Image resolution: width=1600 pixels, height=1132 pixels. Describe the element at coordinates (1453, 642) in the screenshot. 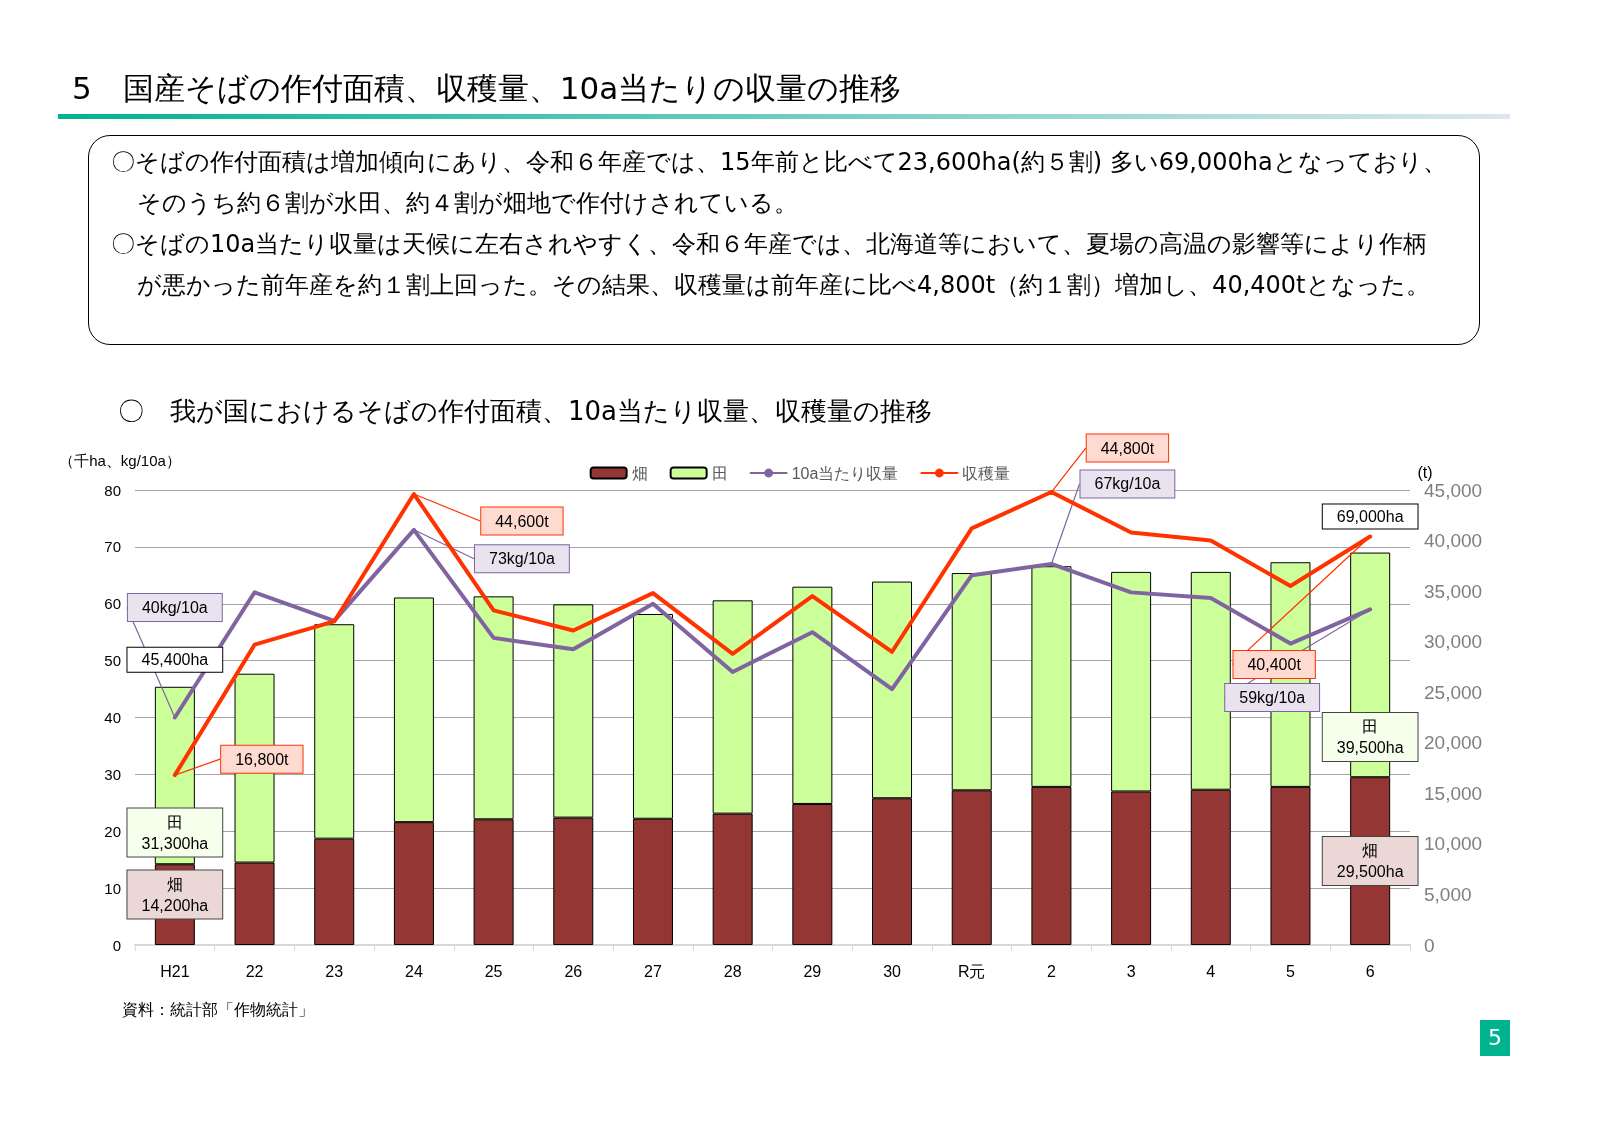

I see `y2-tick-label: 30,000` at that location.